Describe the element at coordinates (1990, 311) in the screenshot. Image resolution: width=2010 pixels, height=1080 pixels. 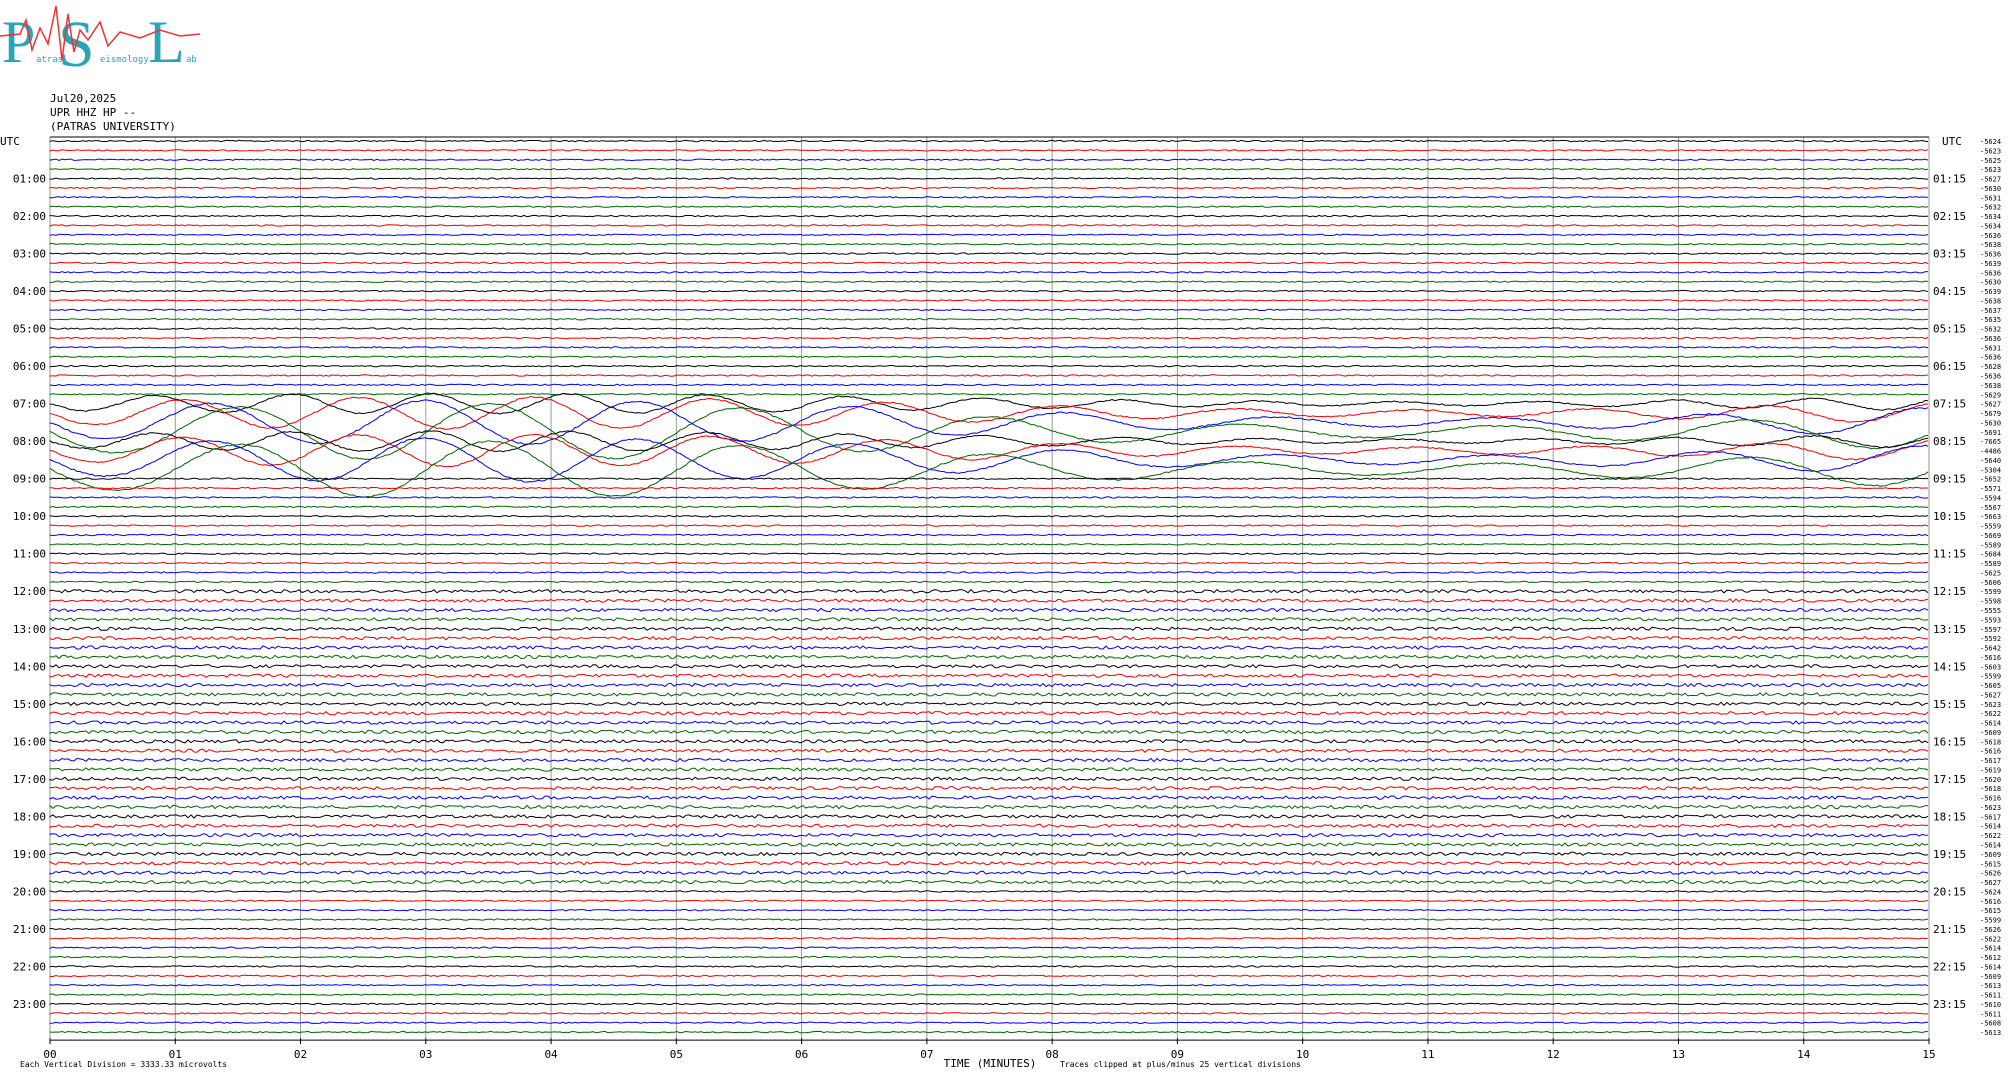
I see `trace-offset: -5637` at that location.